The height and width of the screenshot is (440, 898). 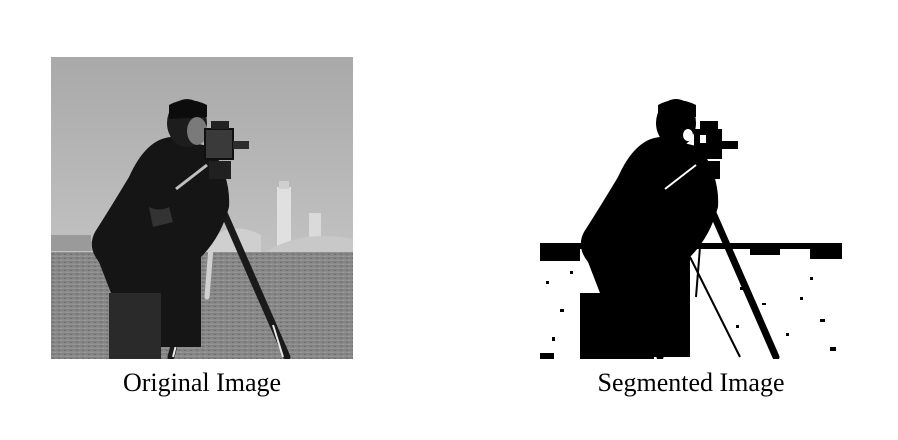 What do you see at coordinates (691, 382) in the screenshot?
I see `segmented-image-caption: Segmented Image` at bounding box center [691, 382].